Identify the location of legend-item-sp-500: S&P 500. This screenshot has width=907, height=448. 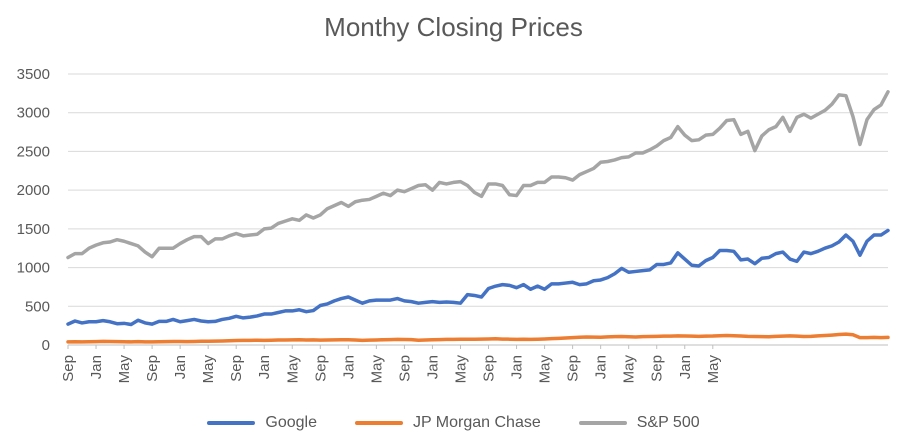
(639, 423).